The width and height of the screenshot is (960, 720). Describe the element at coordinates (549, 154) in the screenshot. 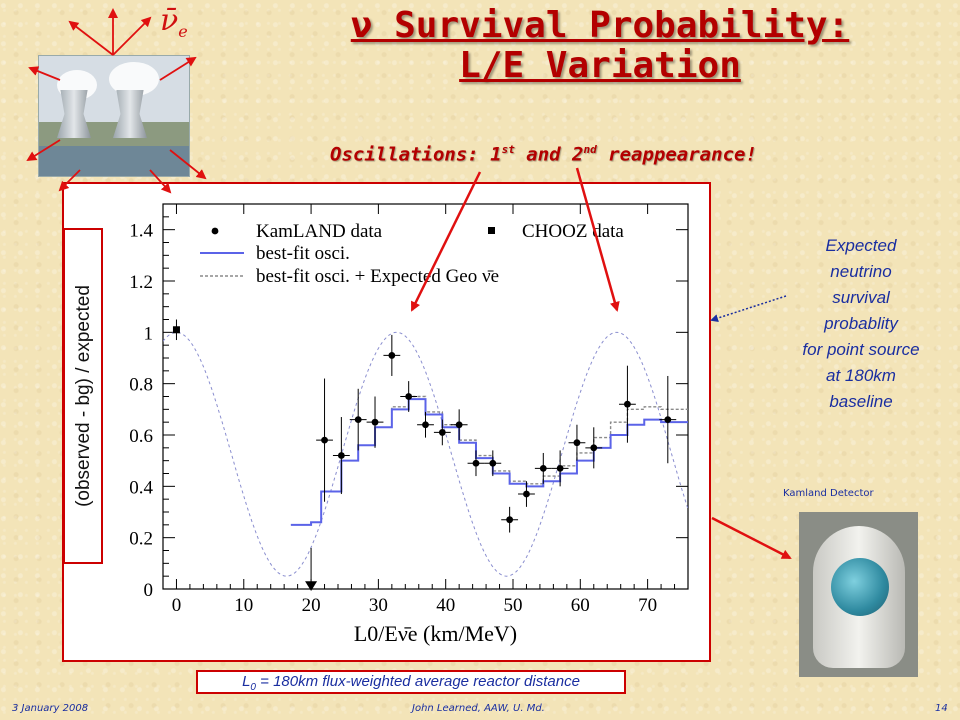

I see `subtitle-text-2: and 2` at that location.